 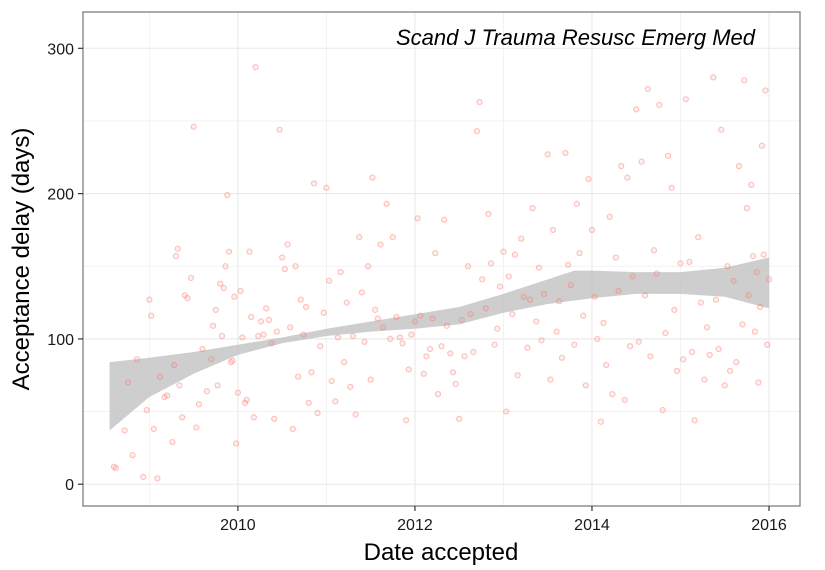 What do you see at coordinates (21, 259) in the screenshot?
I see `y-axis-title: Acceptance delay (days)` at bounding box center [21, 259].